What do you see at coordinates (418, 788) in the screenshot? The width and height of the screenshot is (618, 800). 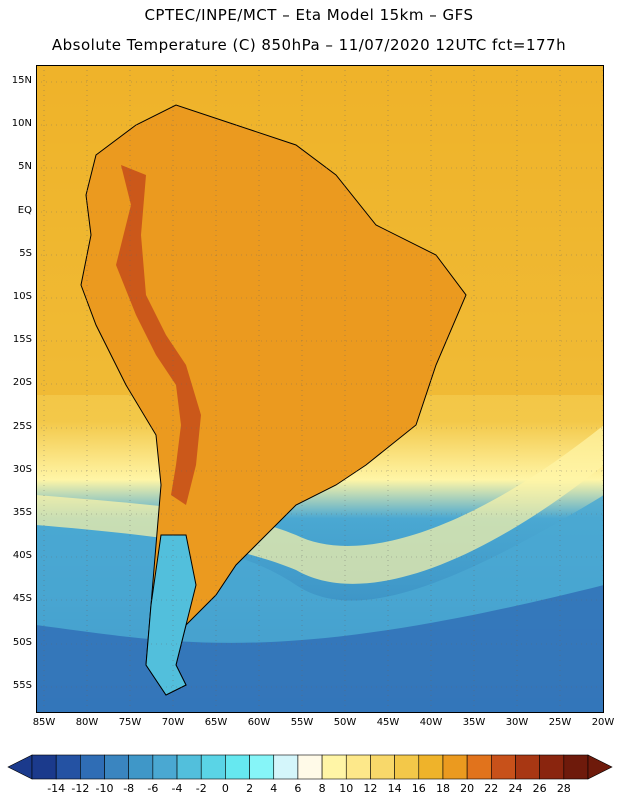 I see `colorbar-label: 16` at bounding box center [418, 788].